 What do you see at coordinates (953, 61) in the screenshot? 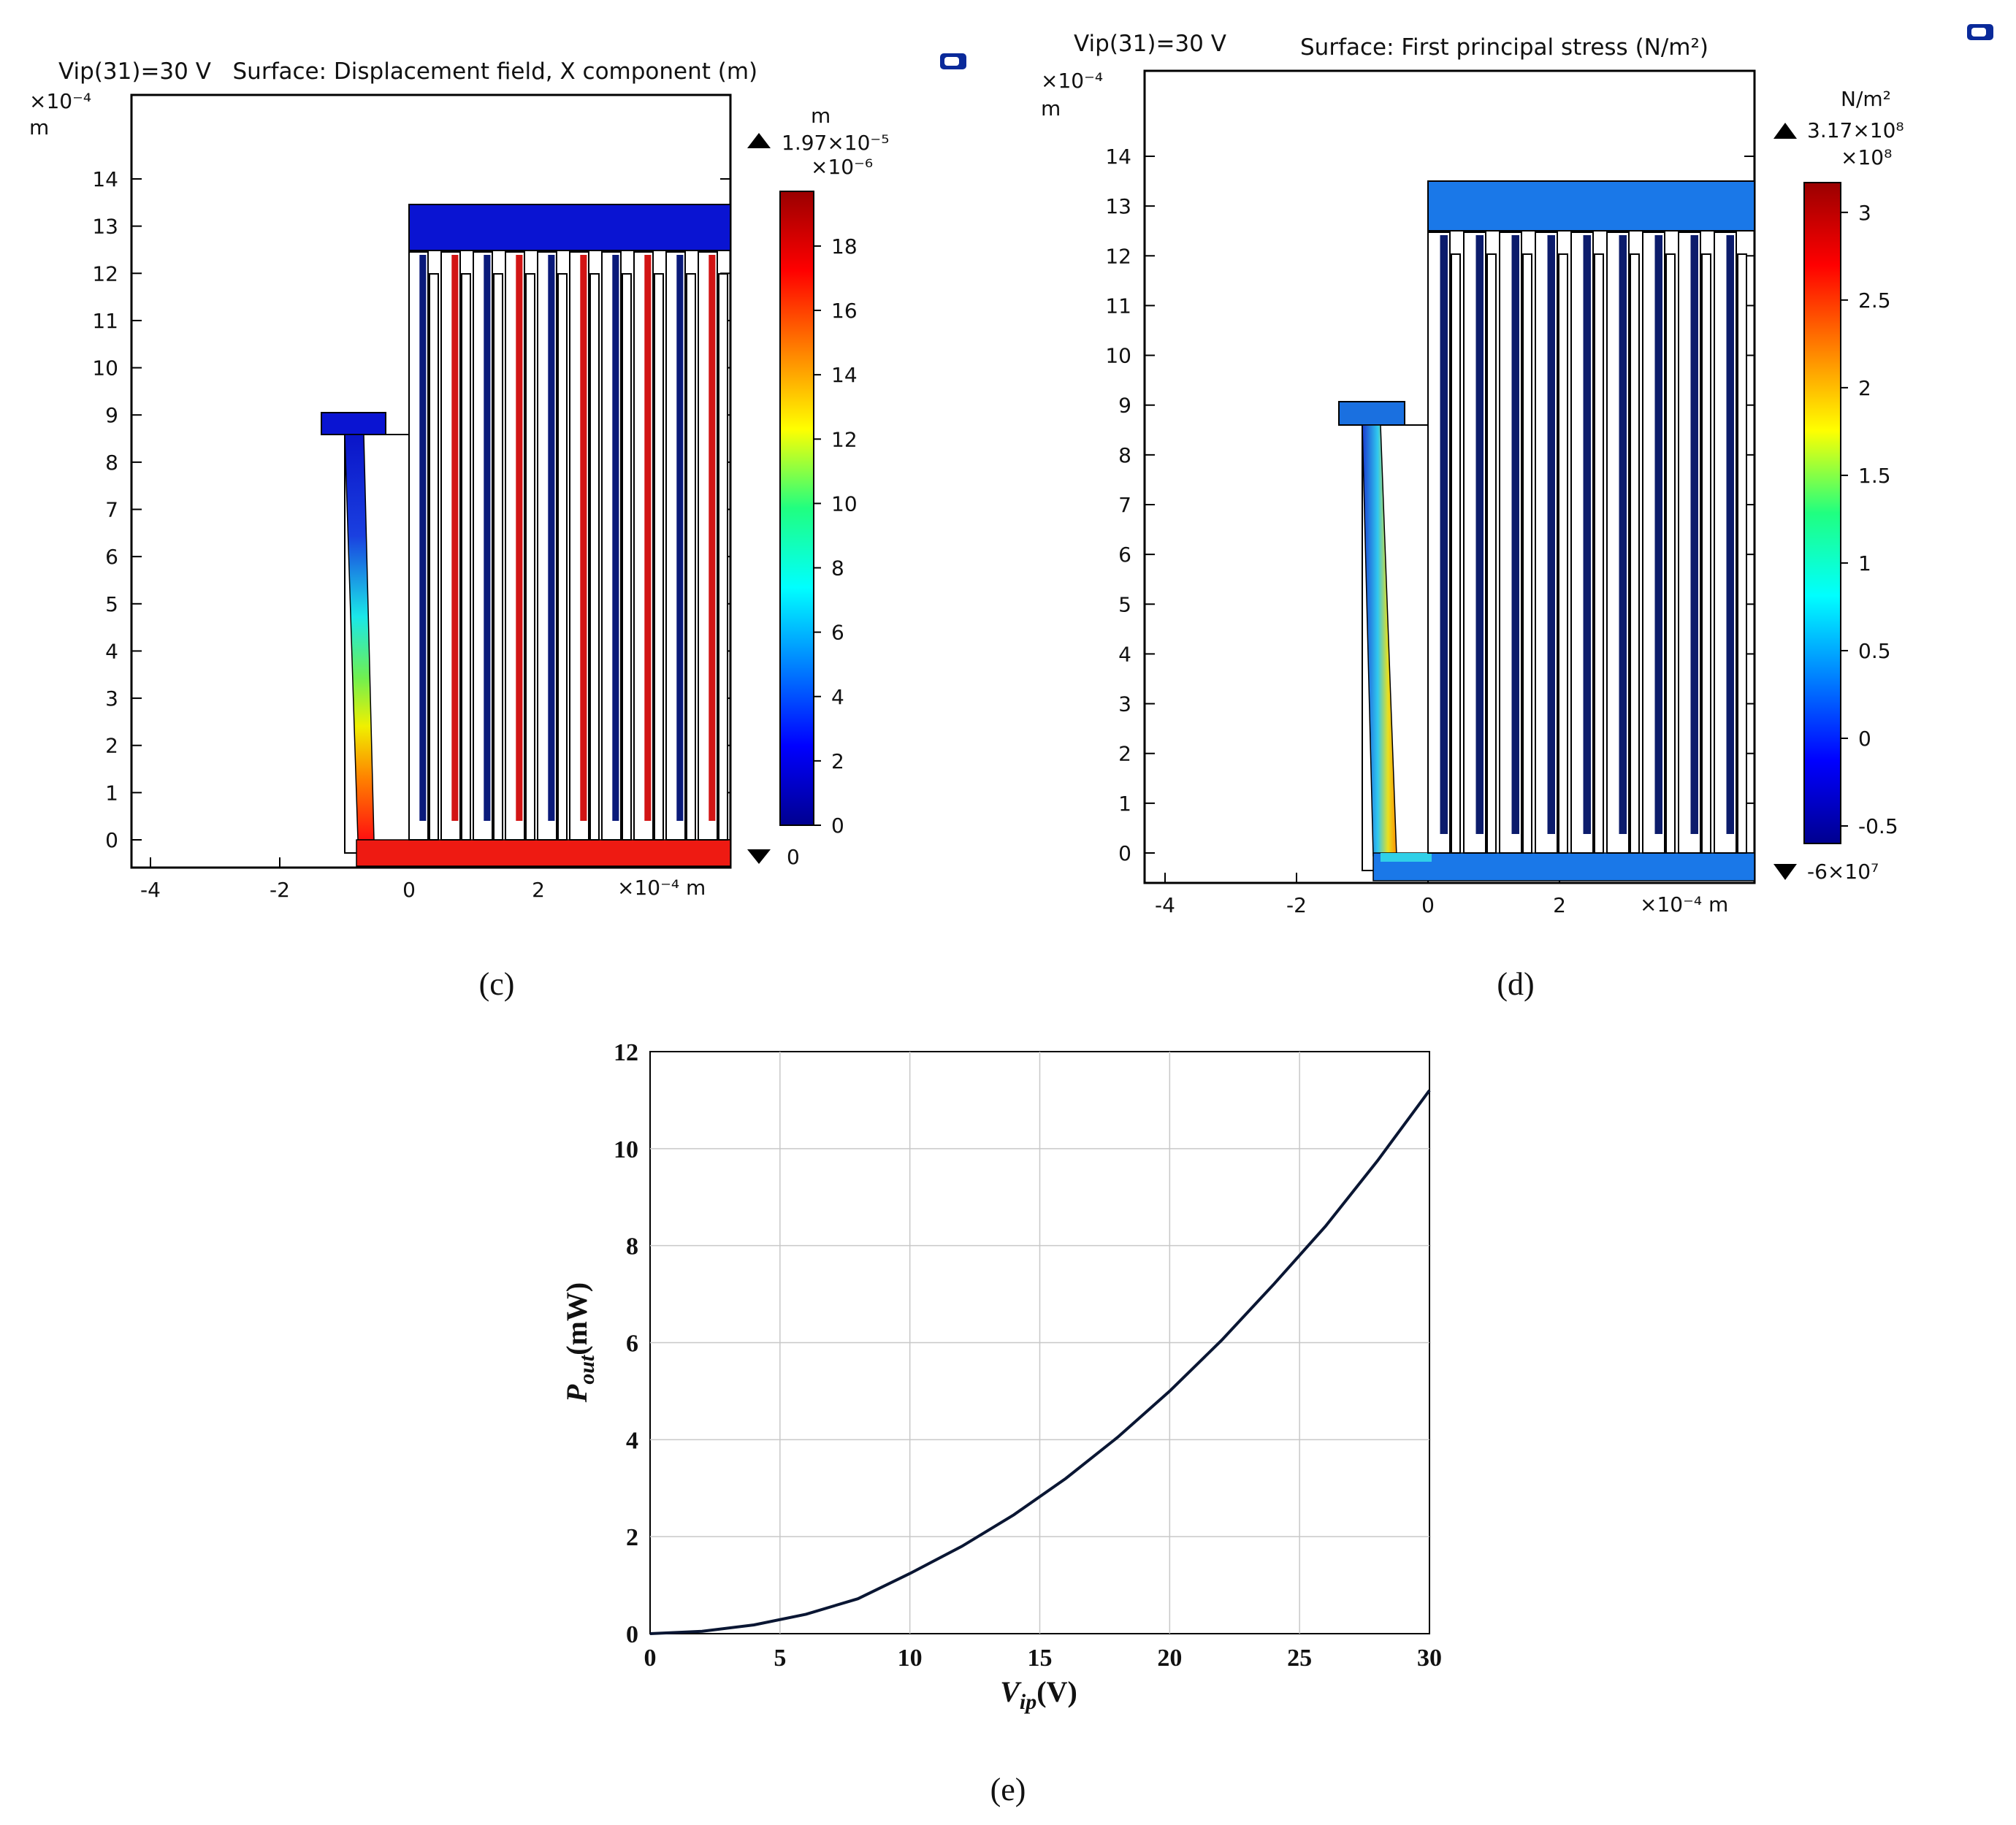
I see `panel-c-logo-icon` at bounding box center [953, 61].